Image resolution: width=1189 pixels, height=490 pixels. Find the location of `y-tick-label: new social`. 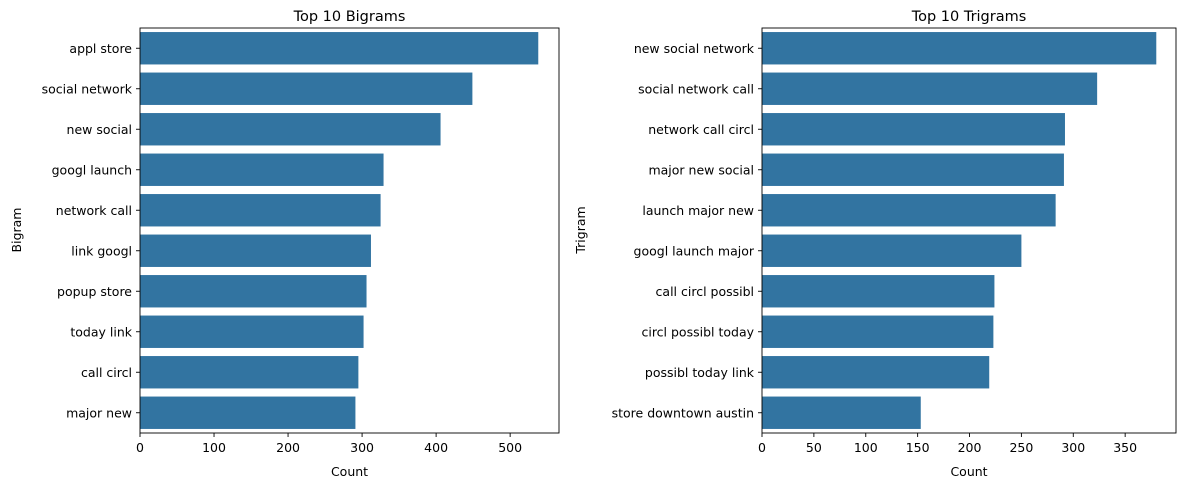

y-tick-label: new social is located at coordinates (99, 129).